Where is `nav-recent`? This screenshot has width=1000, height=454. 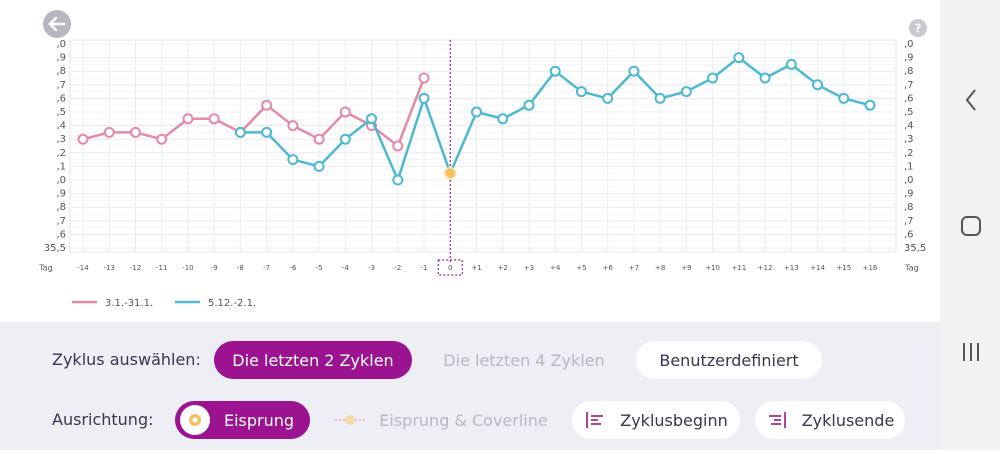 nav-recent is located at coordinates (971, 352).